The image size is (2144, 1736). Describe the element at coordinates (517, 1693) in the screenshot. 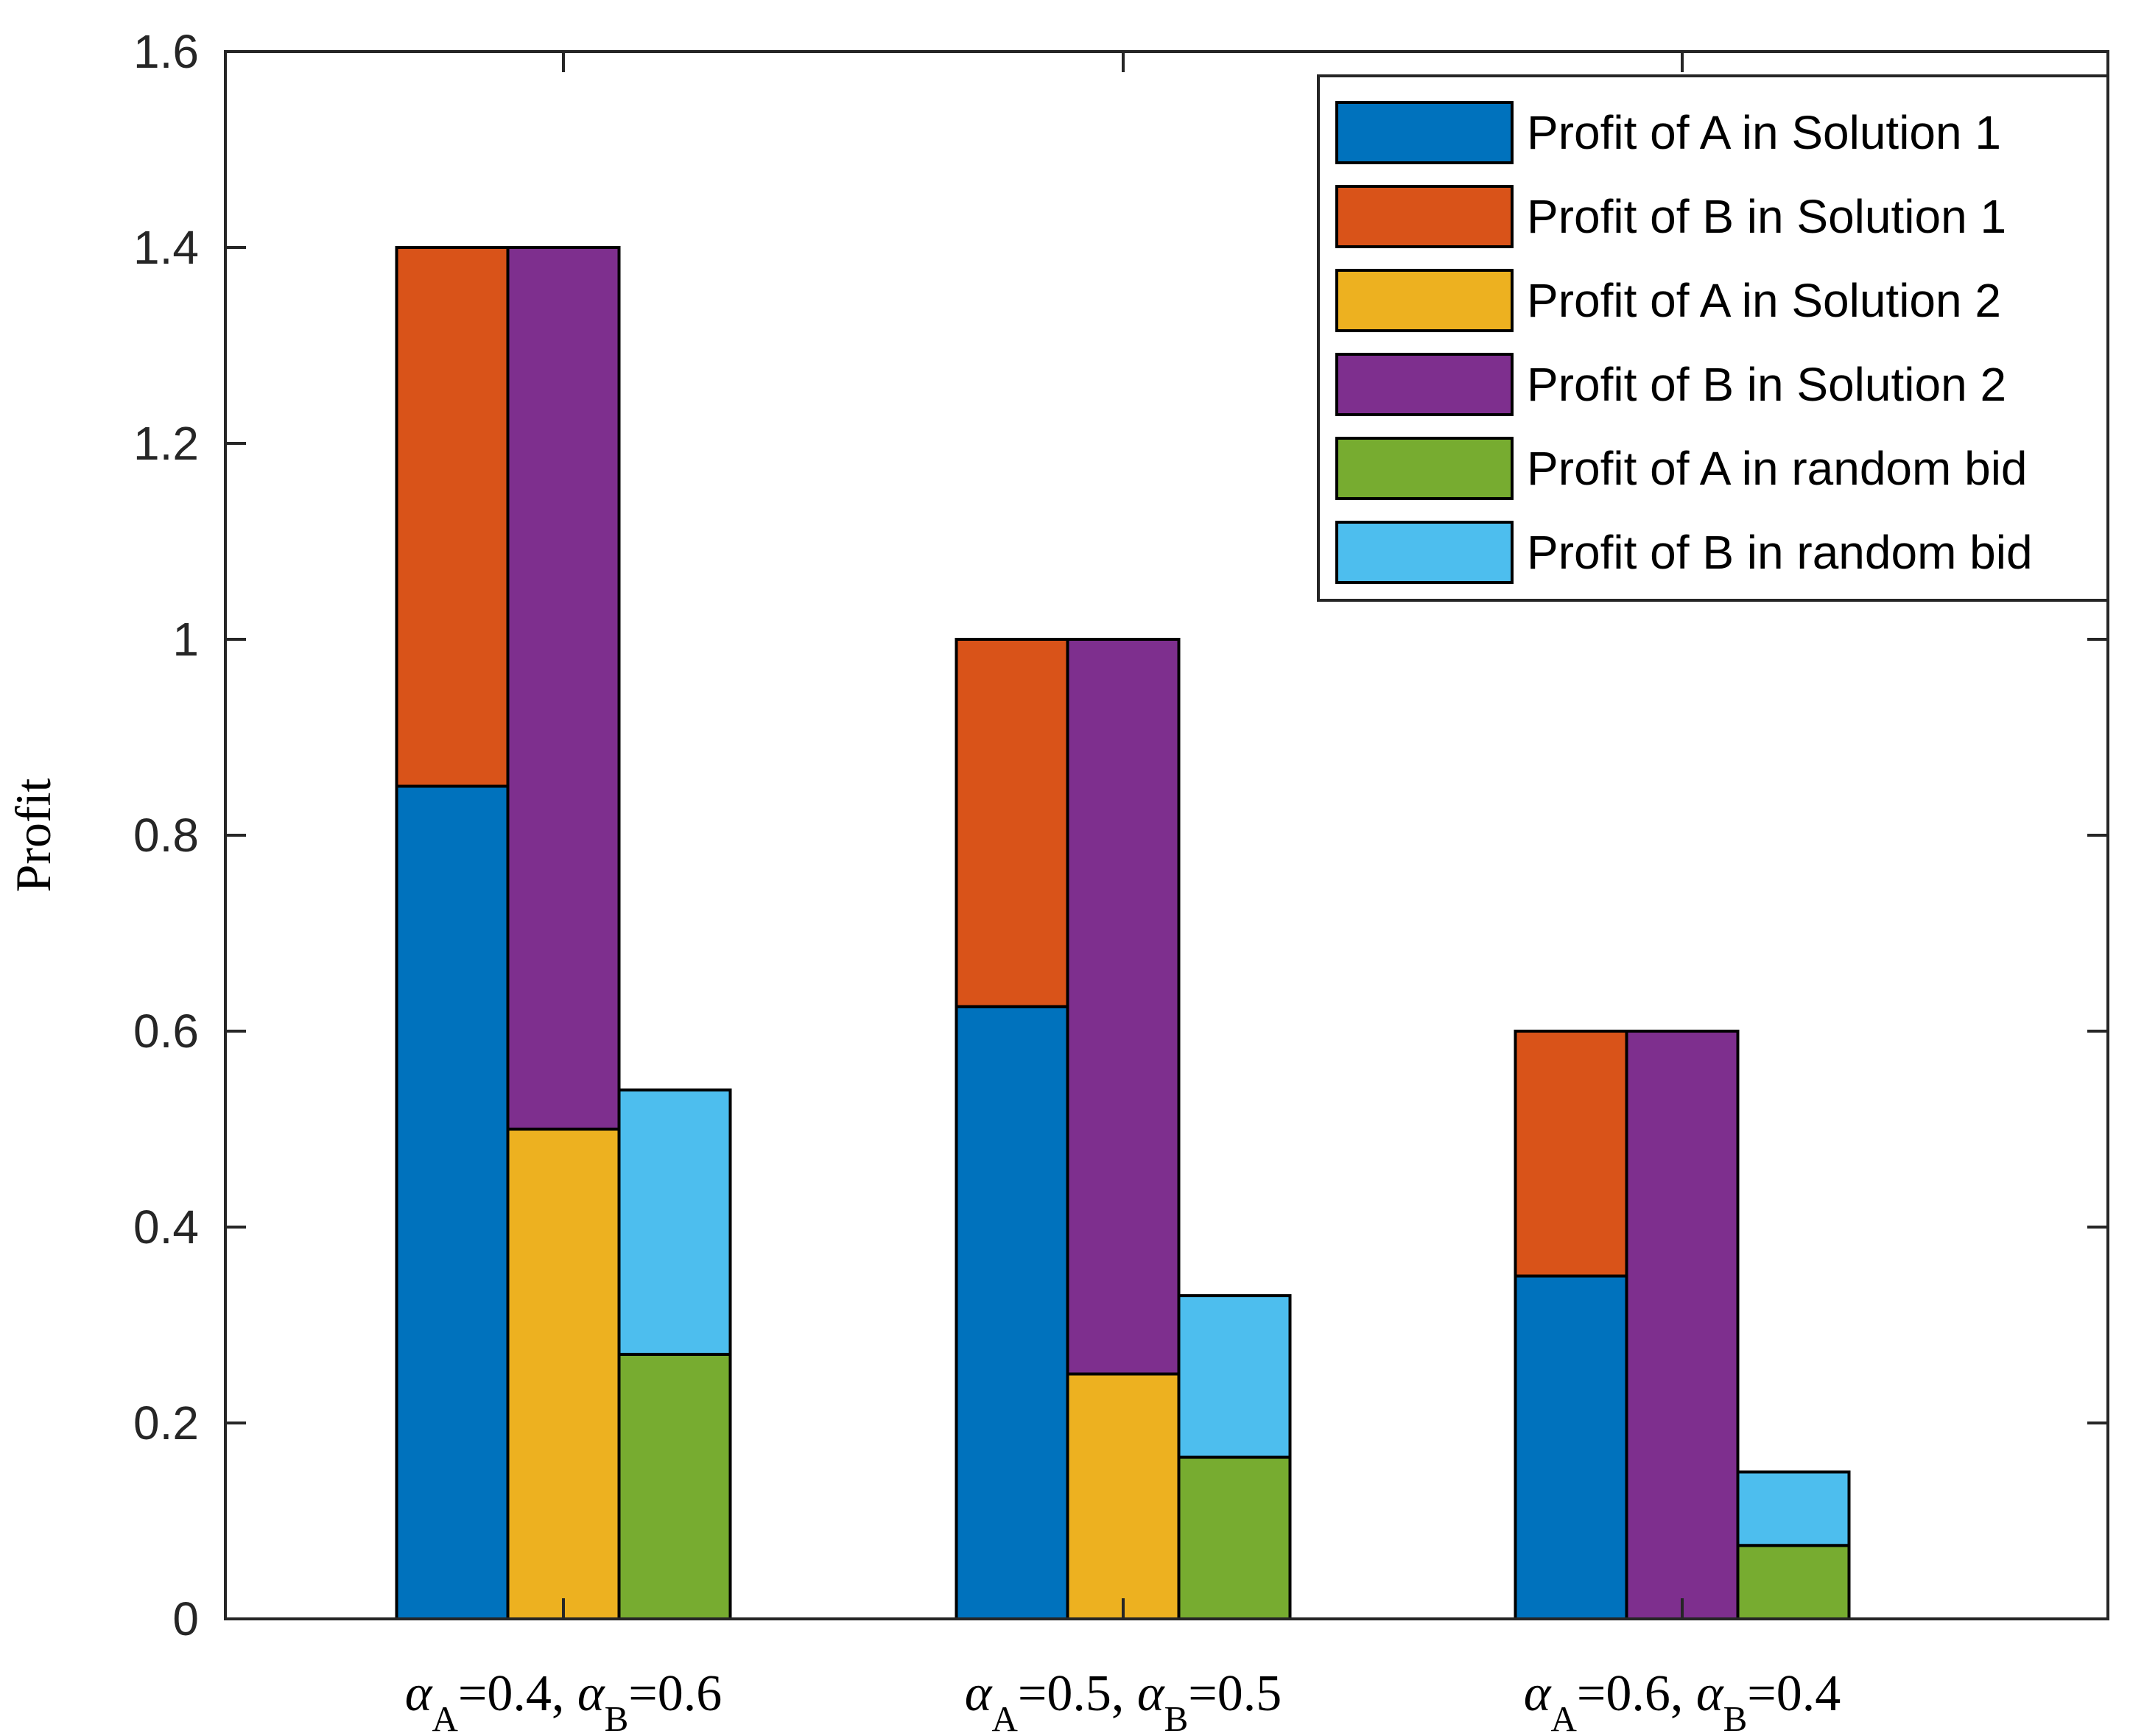

I see `x-tick-label-0-eq1: =0.4,` at that location.